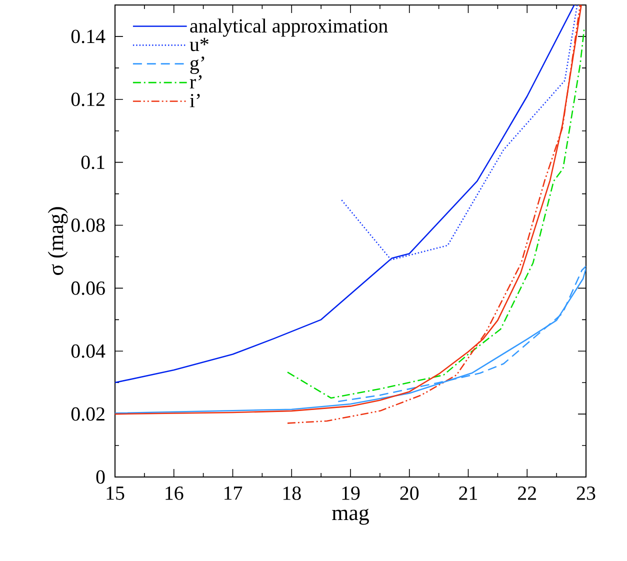 The width and height of the screenshot is (627, 561). Describe the element at coordinates (196, 81) in the screenshot. I see `legend-label: r’` at that location.